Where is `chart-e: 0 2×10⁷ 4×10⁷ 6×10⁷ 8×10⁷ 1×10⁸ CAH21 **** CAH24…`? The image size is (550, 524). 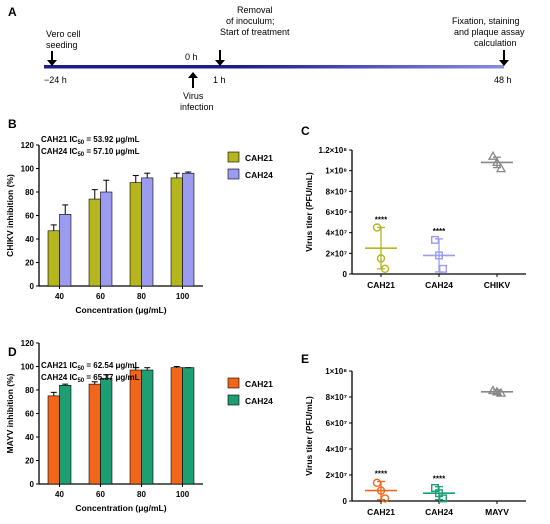 chart-e: 0 2×10⁷ 4×10⁷ 6×10⁷ 8×10⁷ 1×10⁸ CAH21 **** CAH24… is located at coordinates (415, 442).